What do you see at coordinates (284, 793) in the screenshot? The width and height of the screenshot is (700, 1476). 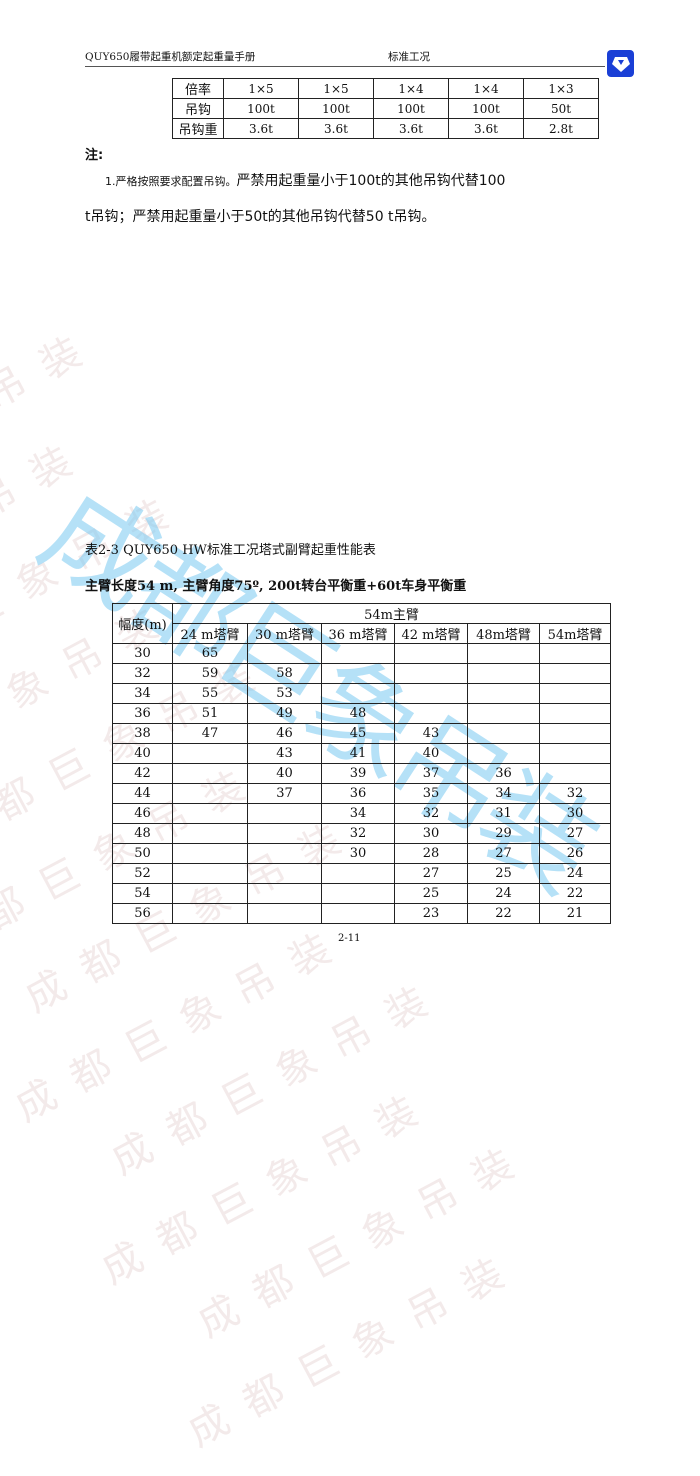 I see `capacity-cell: 37` at bounding box center [284, 793].